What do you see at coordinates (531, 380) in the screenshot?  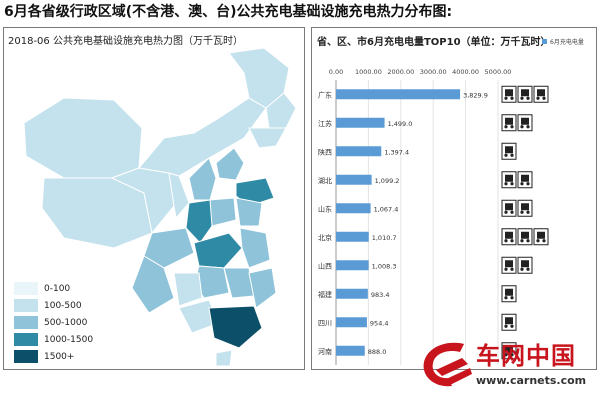 I see `watermark-url: www.carnets.com` at bounding box center [531, 380].